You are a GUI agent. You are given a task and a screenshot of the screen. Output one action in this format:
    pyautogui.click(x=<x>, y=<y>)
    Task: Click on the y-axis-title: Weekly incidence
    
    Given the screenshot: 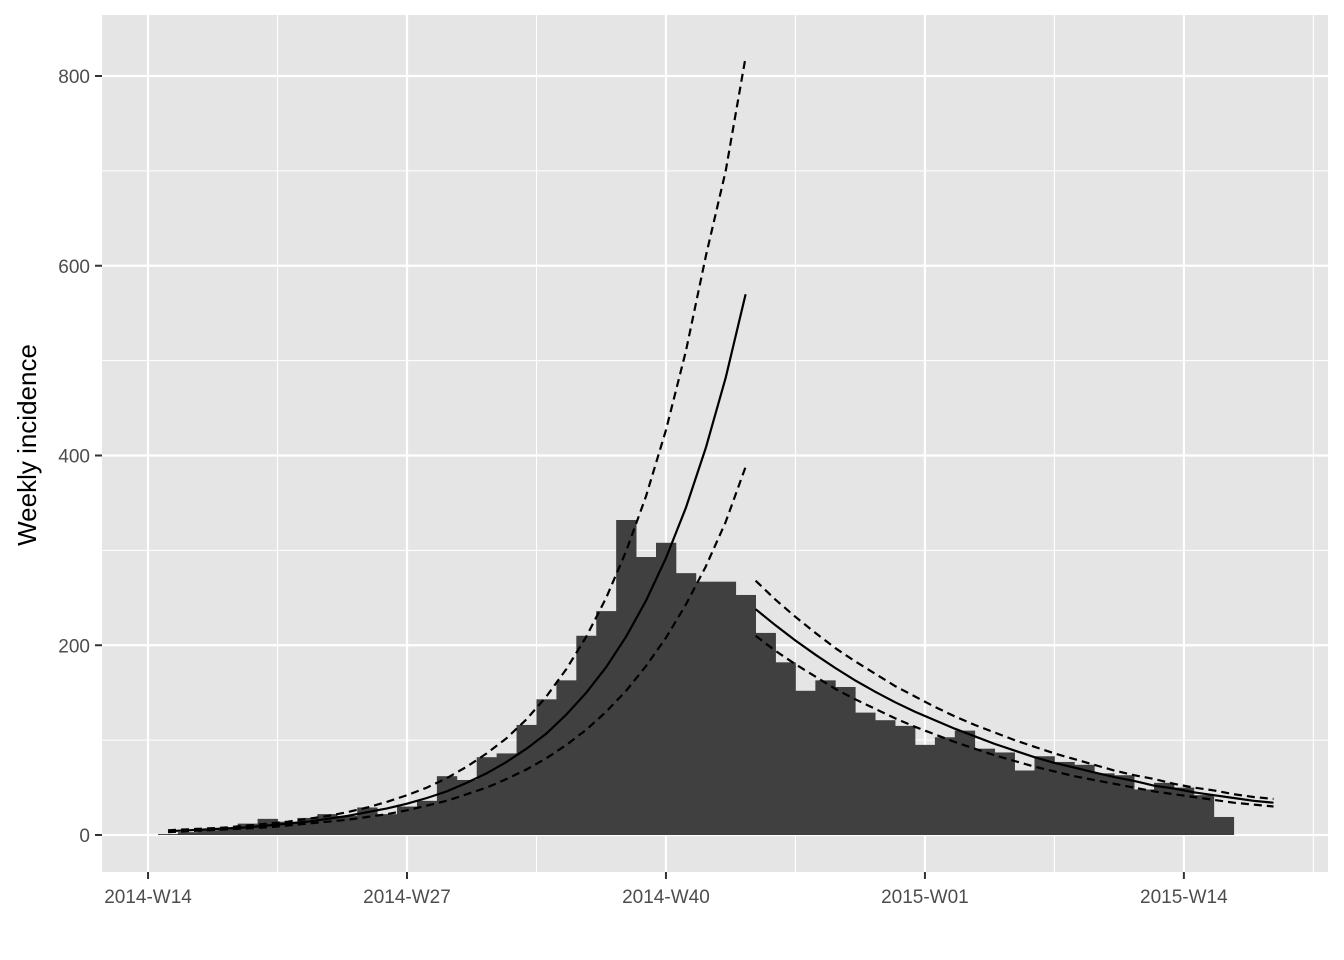 What is the action you would take?
    pyautogui.click(x=27, y=445)
    